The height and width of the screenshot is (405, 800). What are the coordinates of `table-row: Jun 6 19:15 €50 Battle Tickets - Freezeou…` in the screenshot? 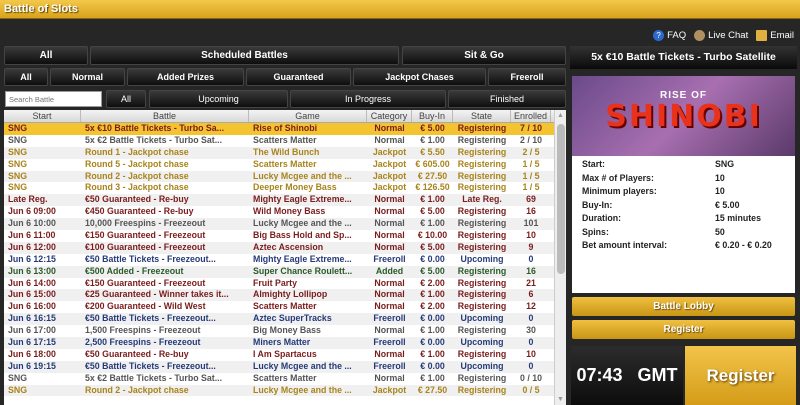 It's located at (285, 366).